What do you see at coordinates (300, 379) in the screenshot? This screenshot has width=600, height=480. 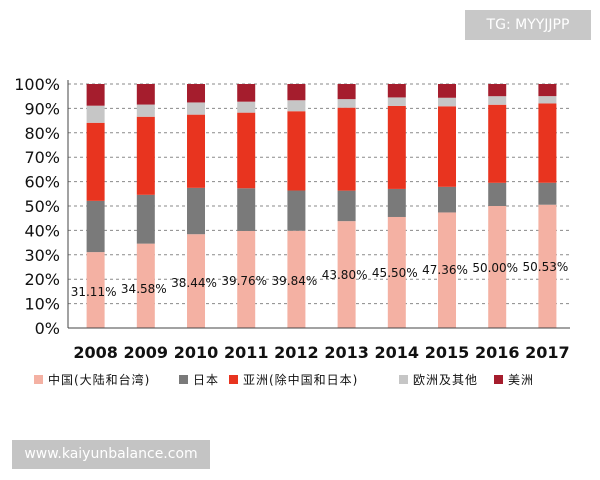 I see `legend-label: 亚洲(除中国和日本)` at bounding box center [300, 379].